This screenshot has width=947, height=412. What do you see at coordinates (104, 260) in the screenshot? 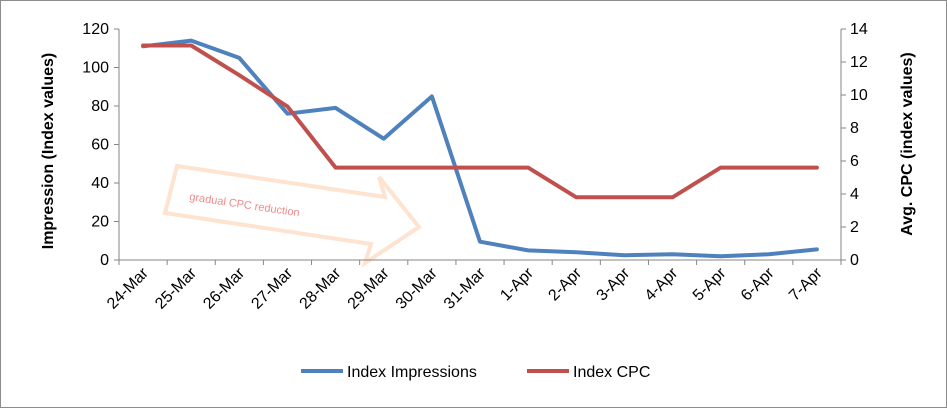
I see `left-tick-label: 0` at bounding box center [104, 260].